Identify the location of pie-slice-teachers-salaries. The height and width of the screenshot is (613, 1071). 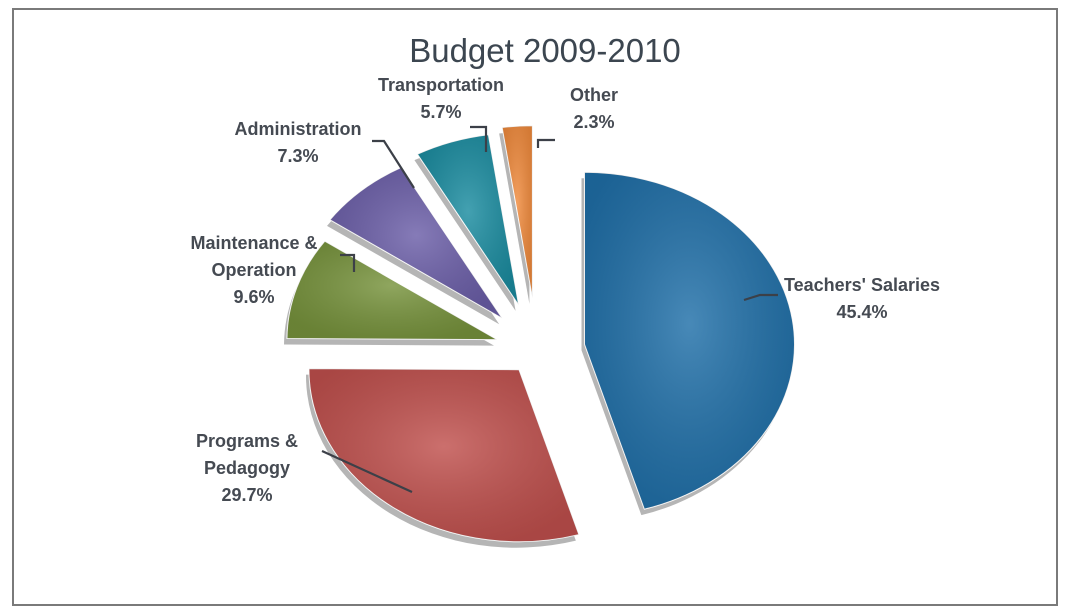
(688, 343).